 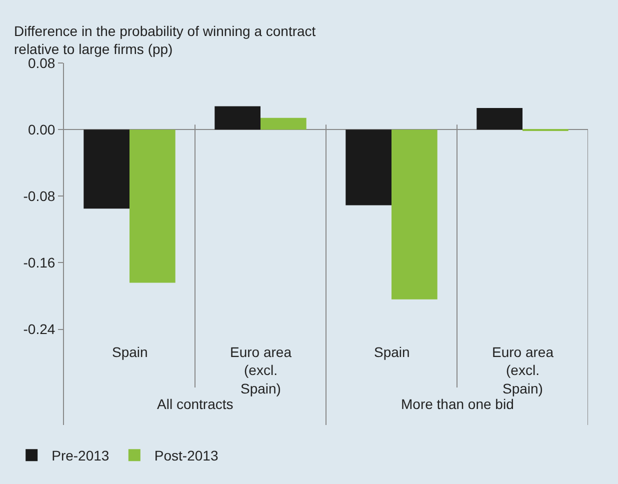 I want to click on annotation: More than one bid, so click(x=457, y=404).